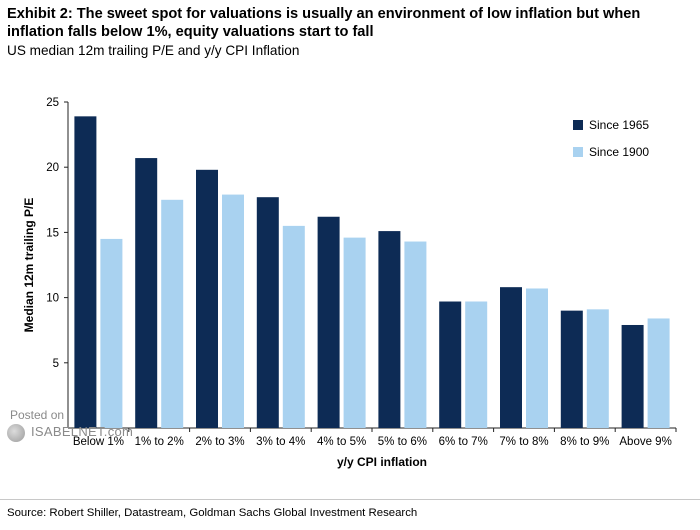  Describe the element at coordinates (382, 462) in the screenshot. I see `x-axis-title: y/y CPI inflation` at that location.